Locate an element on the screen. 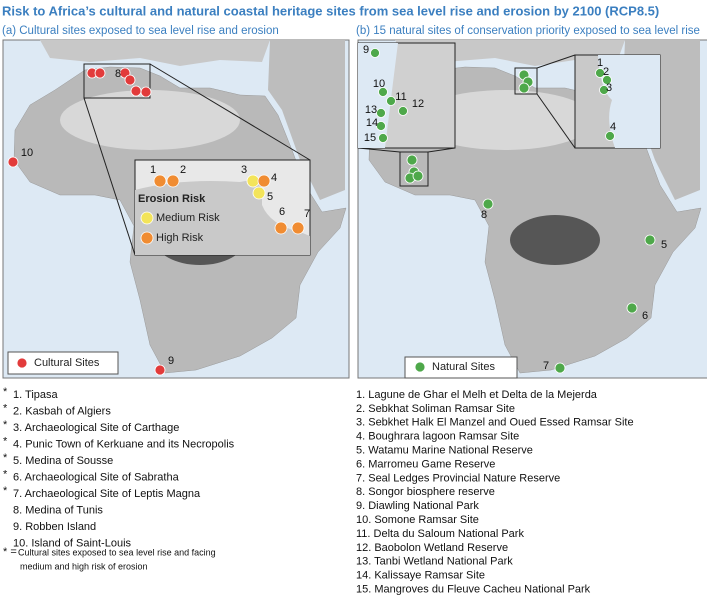 The image size is (707, 600). site-label: 1 is located at coordinates (600, 63).